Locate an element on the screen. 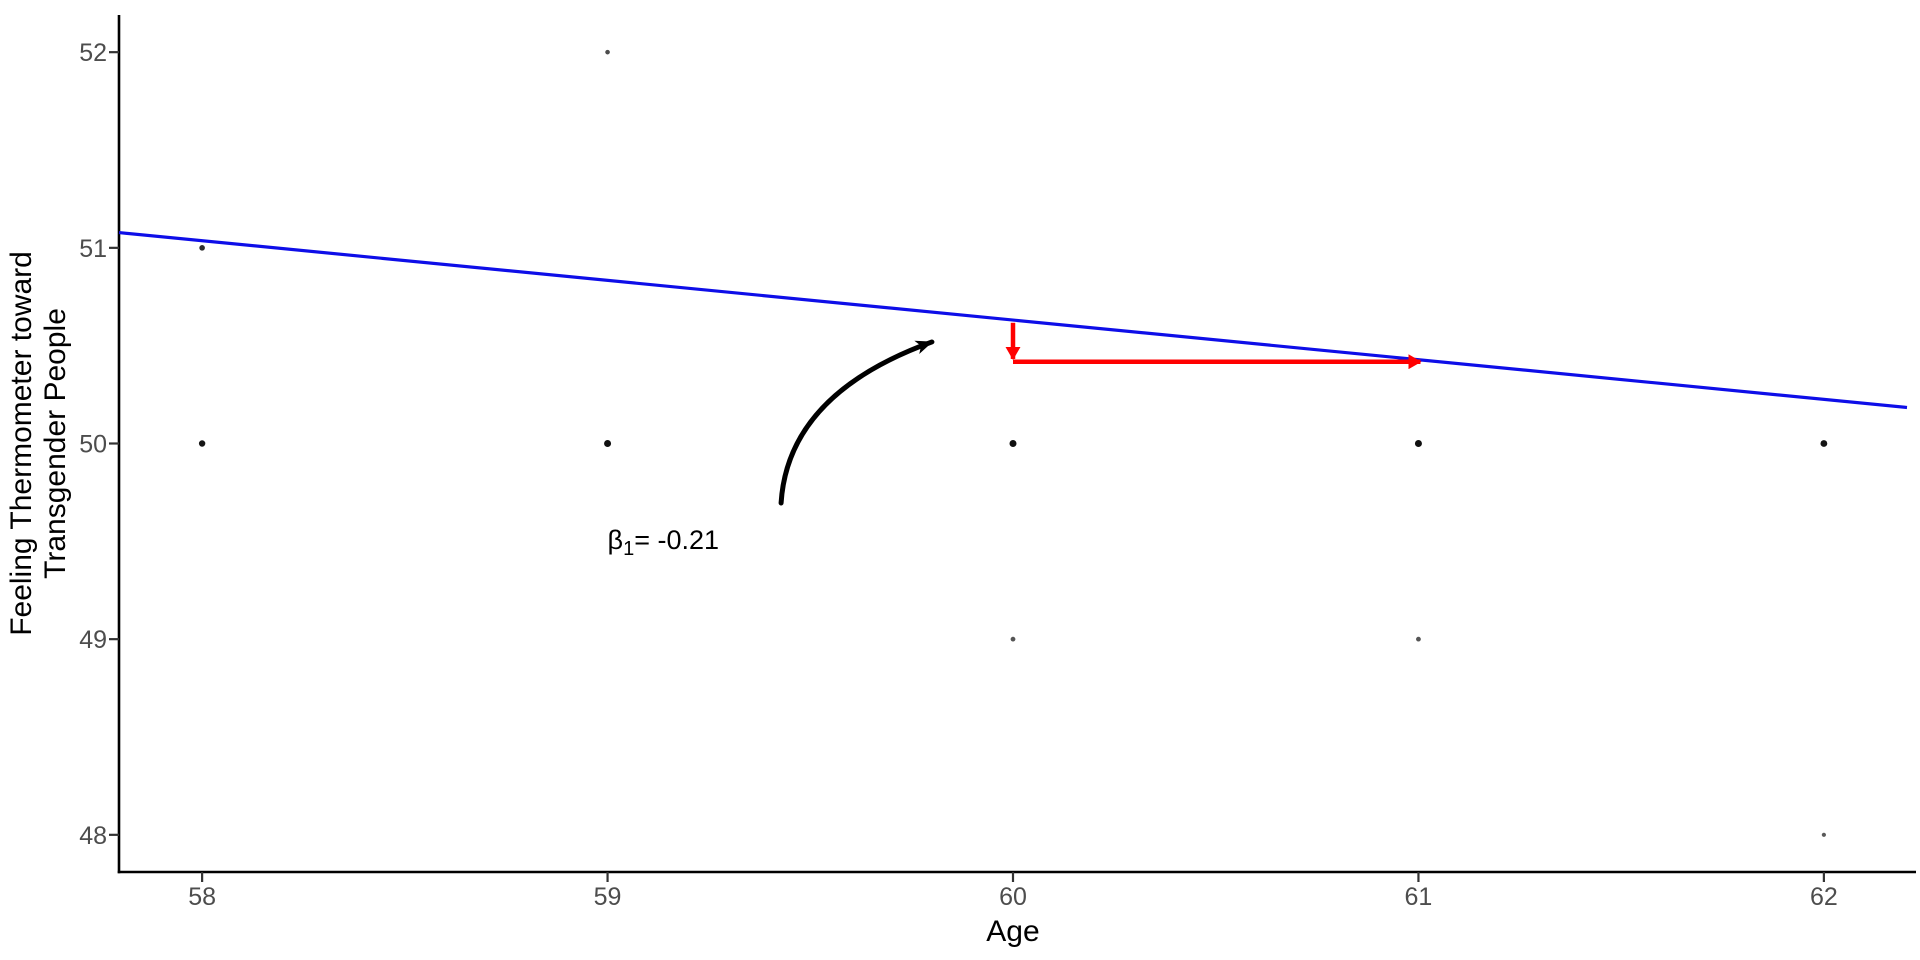 The image size is (1920, 960). x-tick-label: 59 is located at coordinates (608, 897).